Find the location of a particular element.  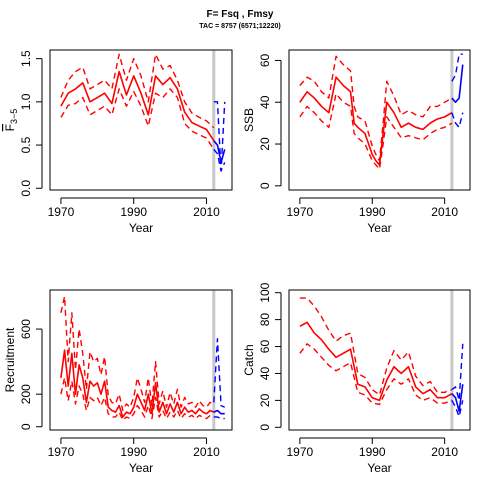

recruitment-y-tick-label: 600 is located at coordinates (26, 329).